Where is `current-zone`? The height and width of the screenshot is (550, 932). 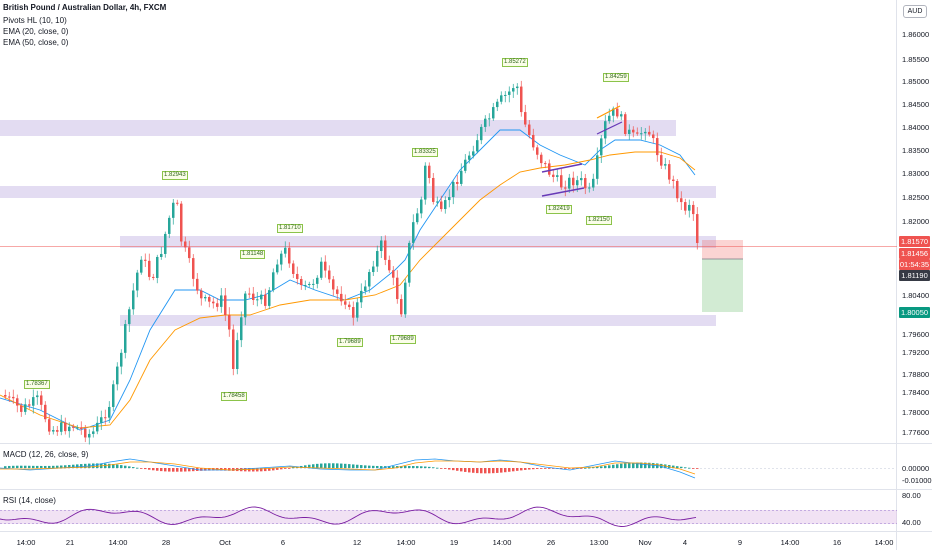 current-zone is located at coordinates (418, 242).